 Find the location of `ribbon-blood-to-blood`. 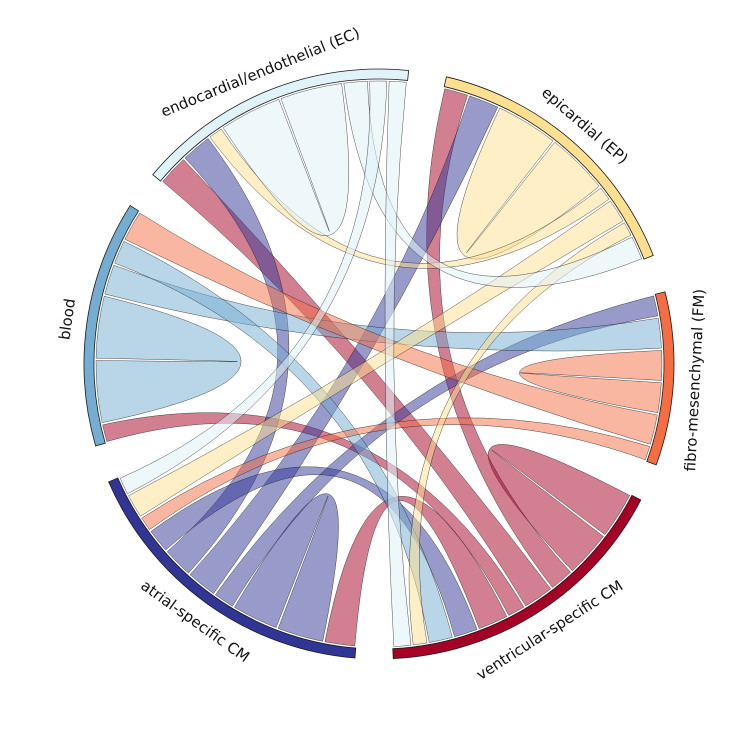

ribbon-blood-to-blood is located at coordinates (168, 359).